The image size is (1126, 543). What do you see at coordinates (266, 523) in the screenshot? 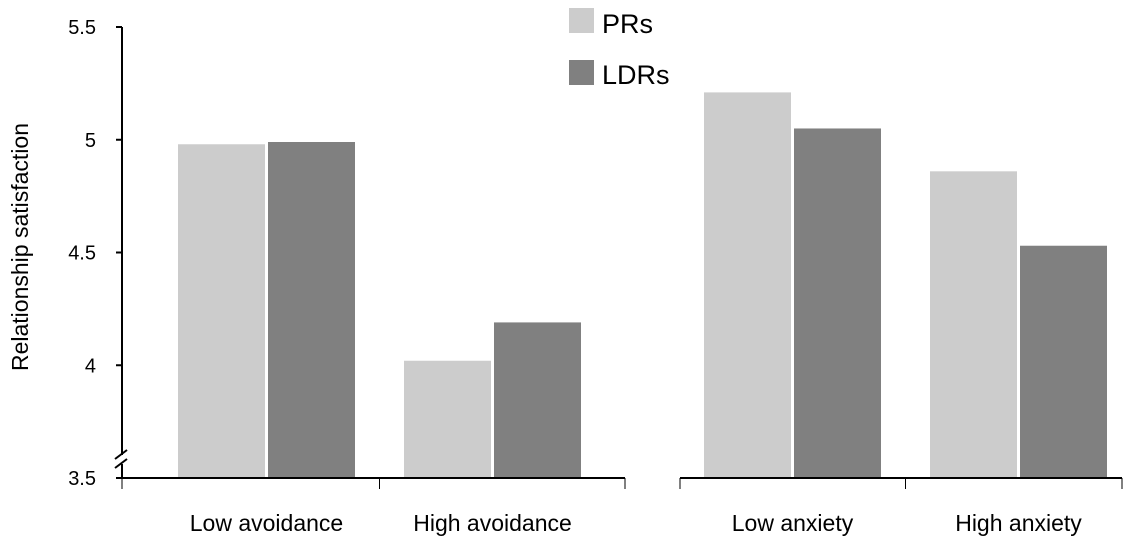
I see `category-label: Low avoidance` at bounding box center [266, 523].